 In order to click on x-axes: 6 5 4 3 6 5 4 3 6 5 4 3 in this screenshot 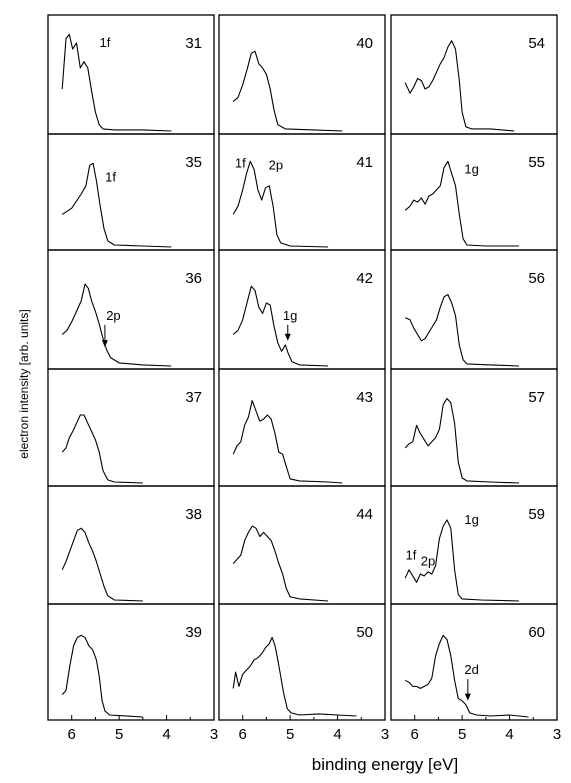, I will do `click(304, 729)`.